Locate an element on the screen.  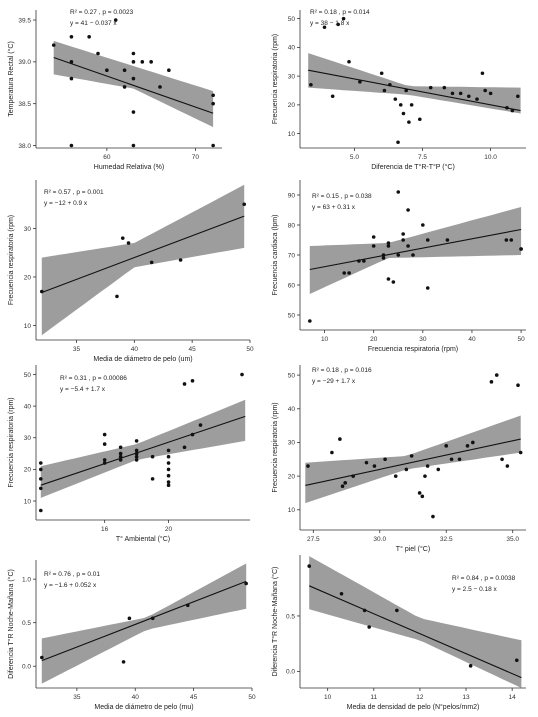
r-squared-annotation: R² = 0.27 , p = 0.0023 is located at coordinates (102, 12).